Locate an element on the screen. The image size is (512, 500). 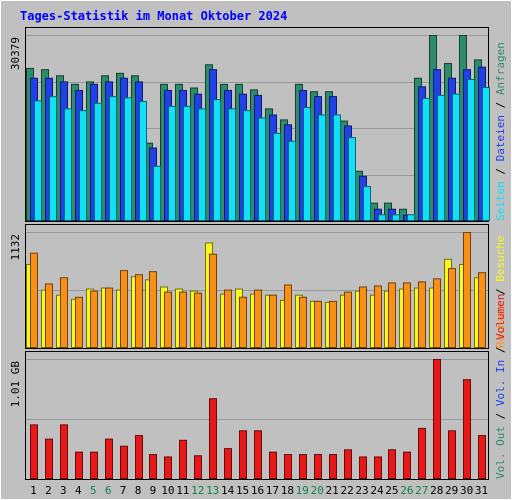
x-tick-label-day-13: 13 is located at coordinates (212, 490).